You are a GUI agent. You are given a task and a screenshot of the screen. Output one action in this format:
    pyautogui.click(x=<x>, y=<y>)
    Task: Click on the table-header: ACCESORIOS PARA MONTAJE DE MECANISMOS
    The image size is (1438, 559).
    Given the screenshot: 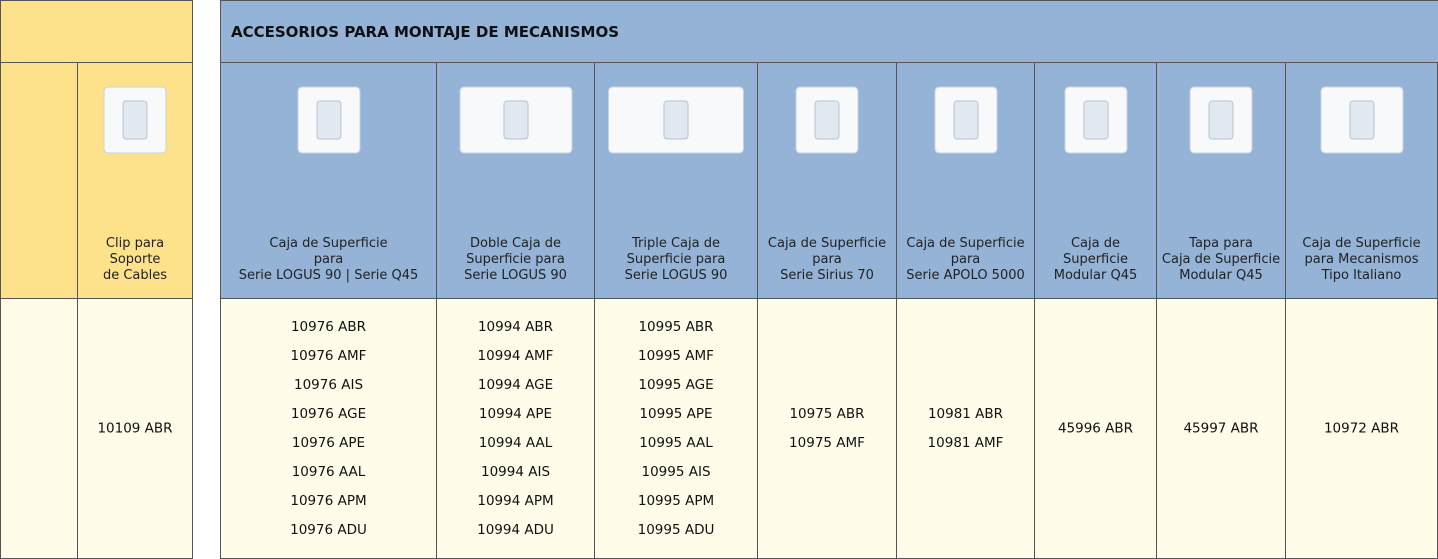 What is the action you would take?
    pyautogui.click(x=829, y=31)
    